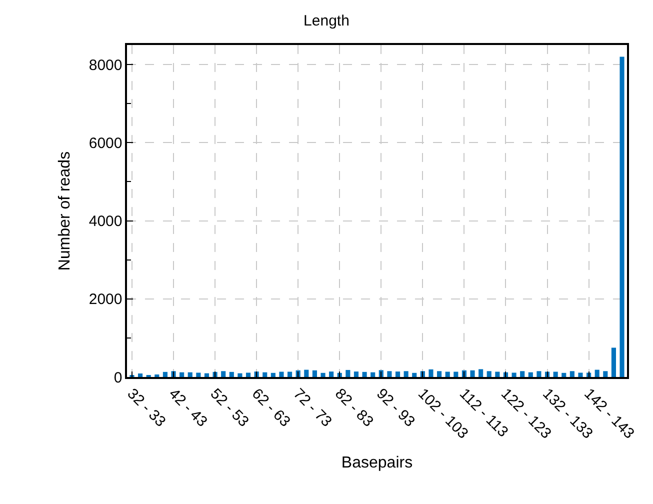 The width and height of the screenshot is (653, 504). I want to click on y-axis-title: Number of reads, so click(65, 211).